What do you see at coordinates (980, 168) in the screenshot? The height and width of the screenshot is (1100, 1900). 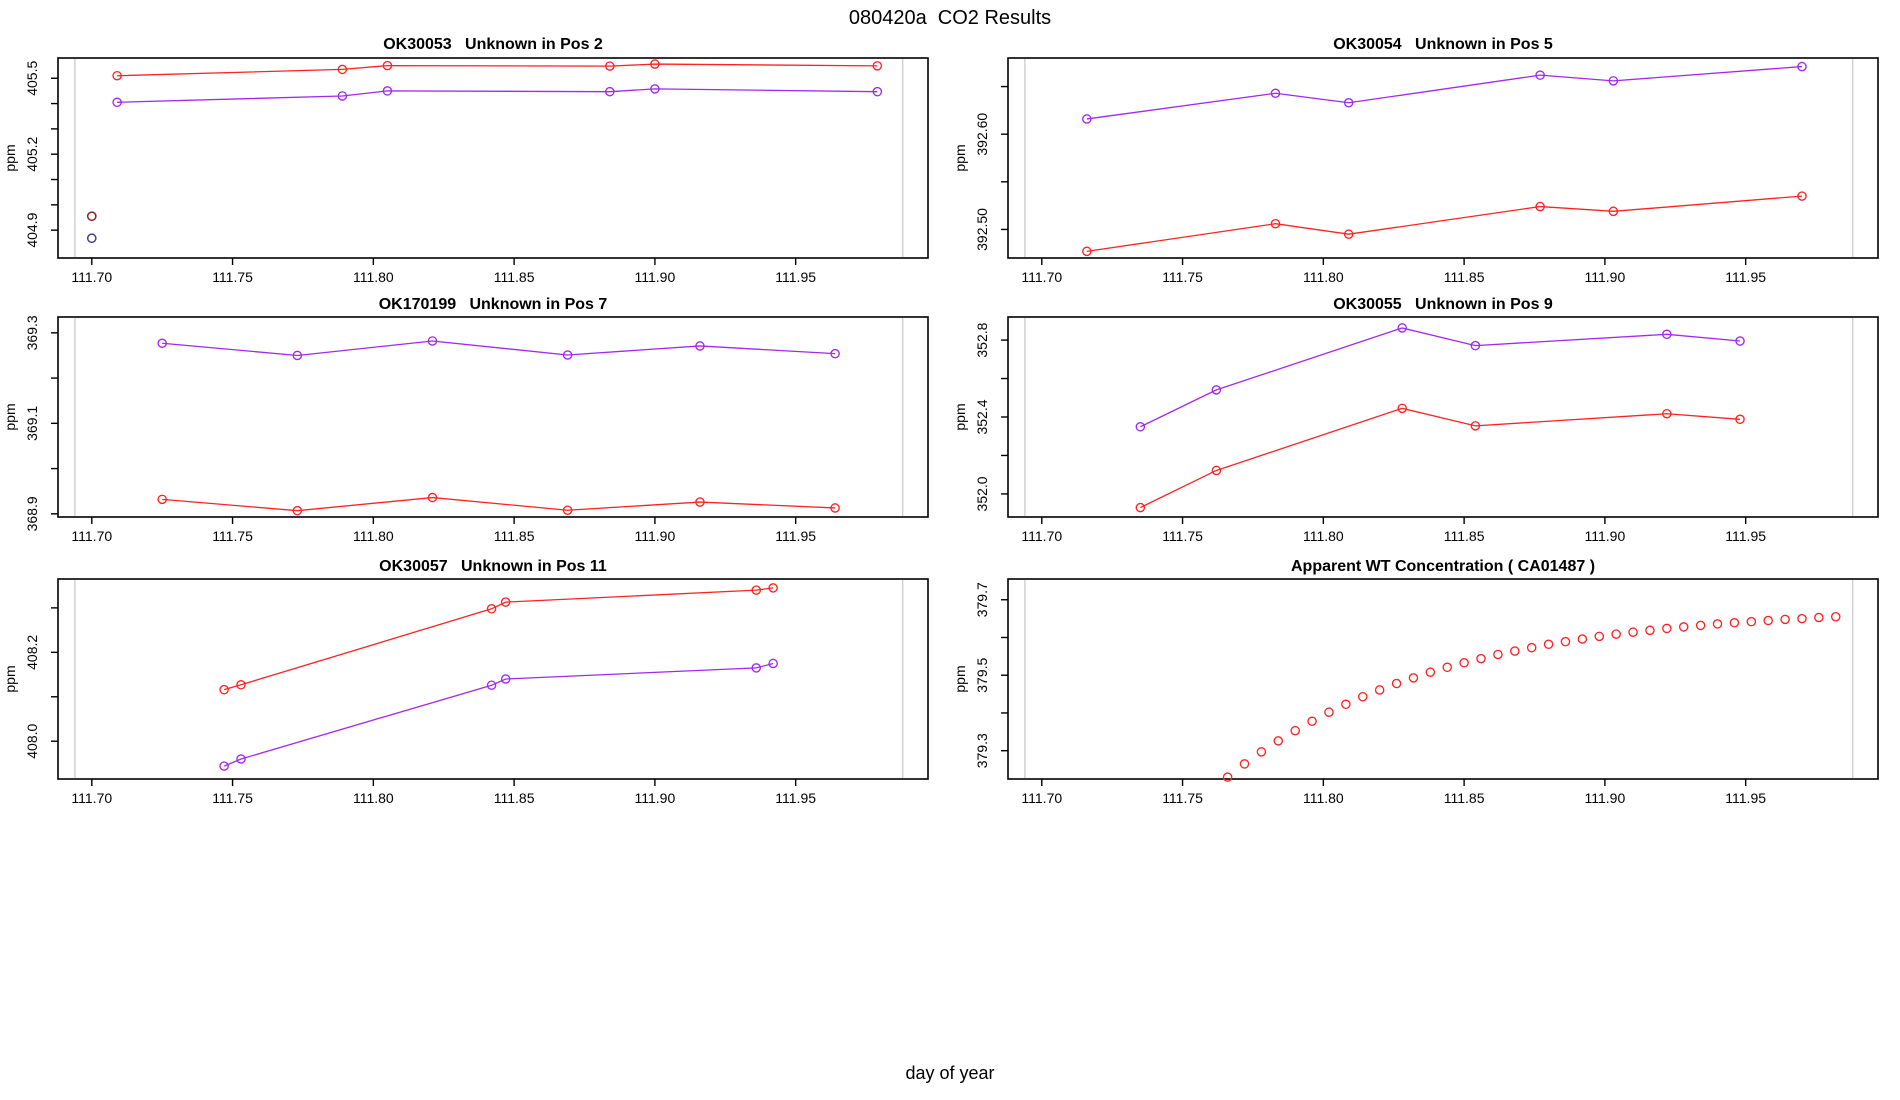 I see `y-axis: 392.50 392.60 ppm` at bounding box center [980, 168].